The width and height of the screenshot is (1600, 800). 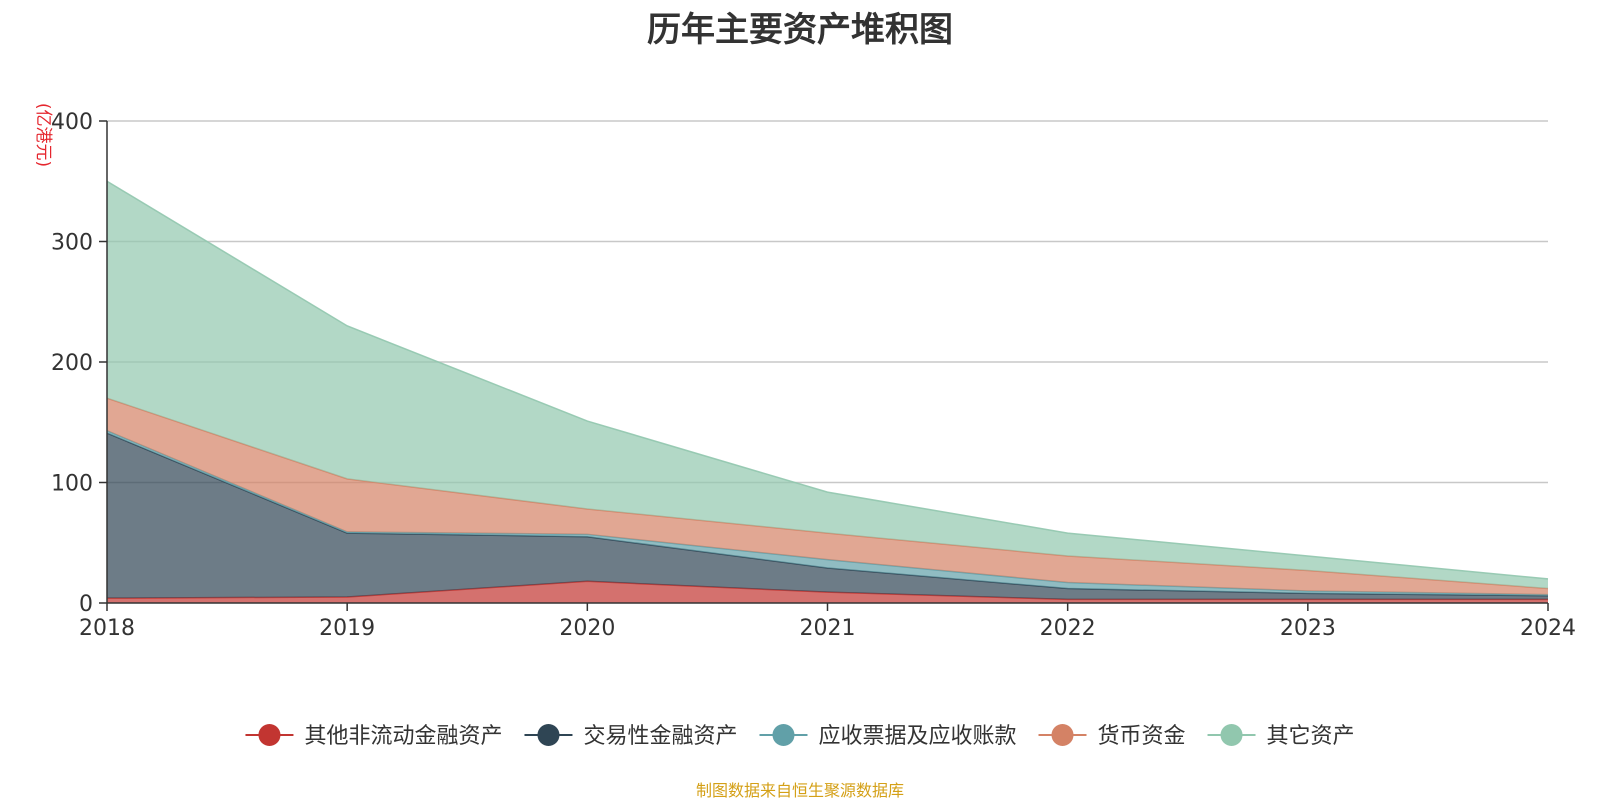 I want to click on legend-label: 其它资产, so click(x=1311, y=736).